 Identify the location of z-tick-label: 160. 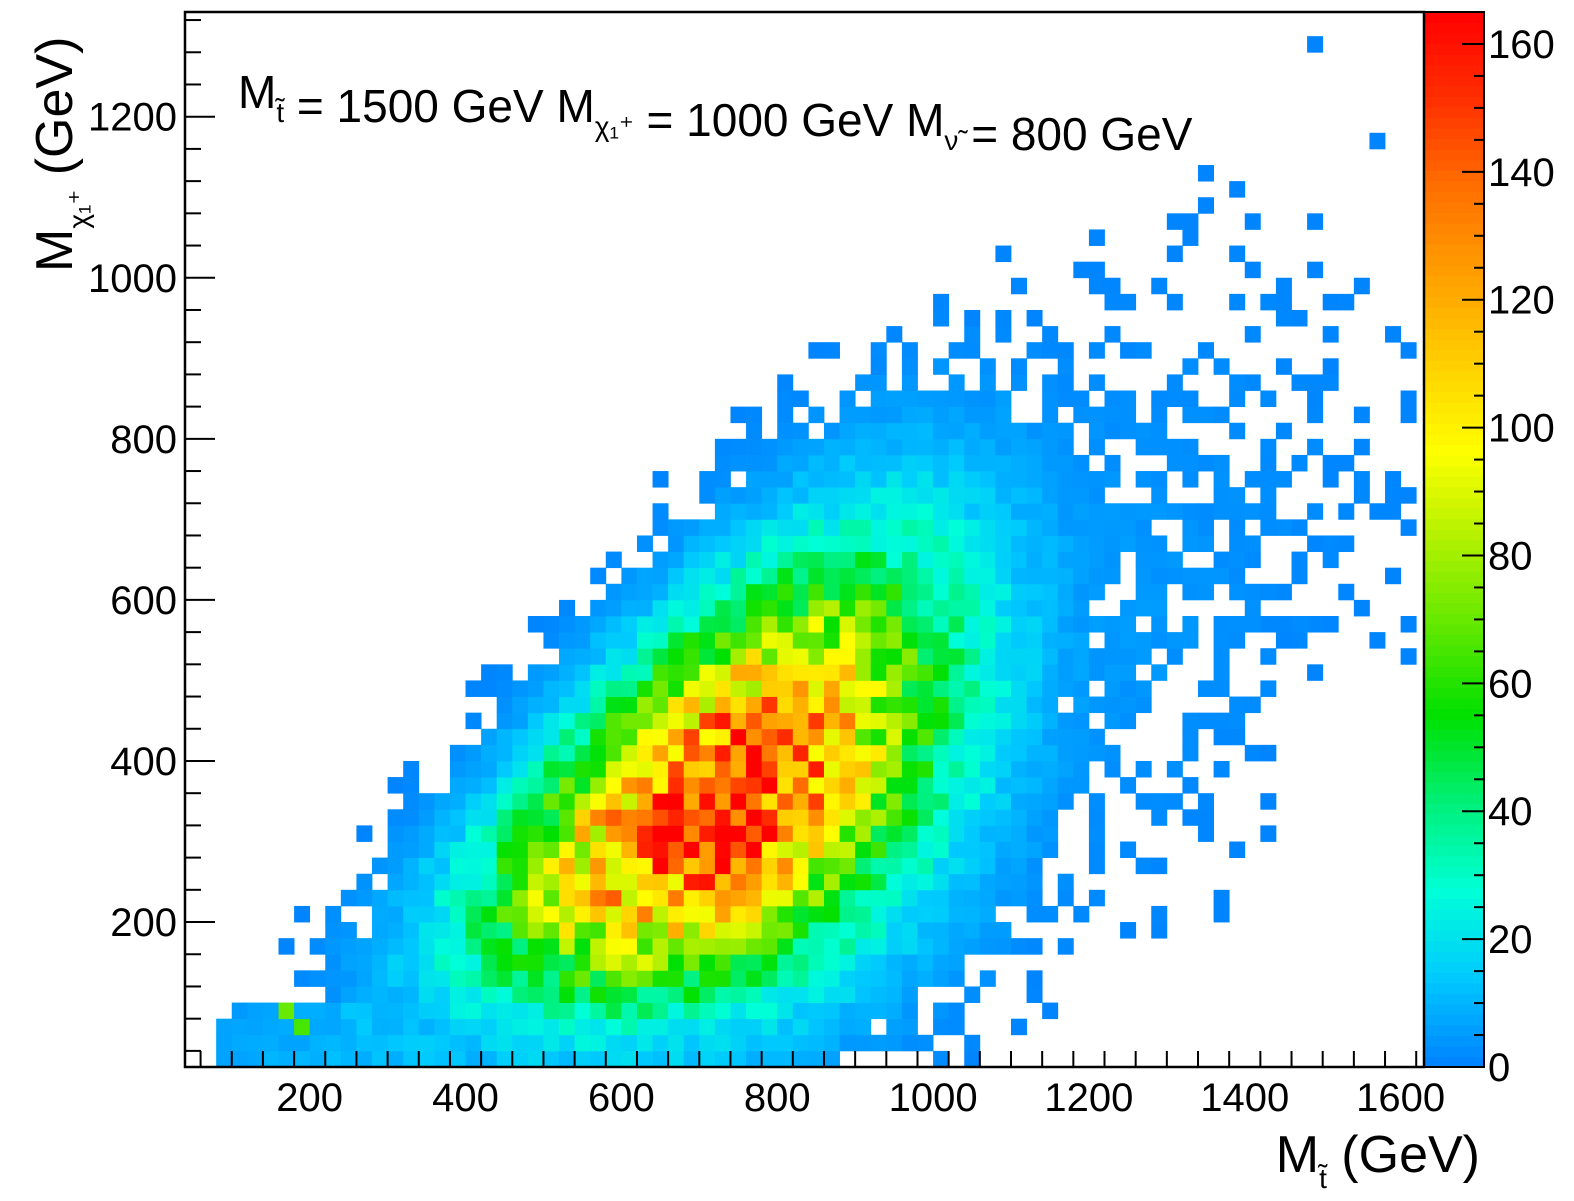
(1521, 45).